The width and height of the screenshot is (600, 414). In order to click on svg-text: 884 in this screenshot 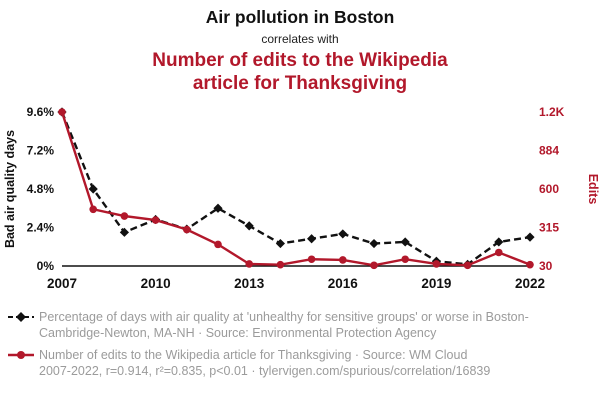, I will do `click(549, 150)`.